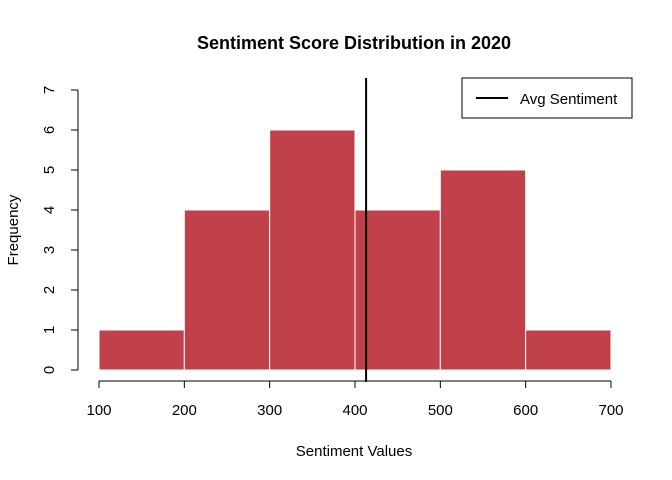 Image resolution: width=672 pixels, height=480 pixels. Describe the element at coordinates (49, 130) in the screenshot. I see `y-tick-label-6: 6` at that location.